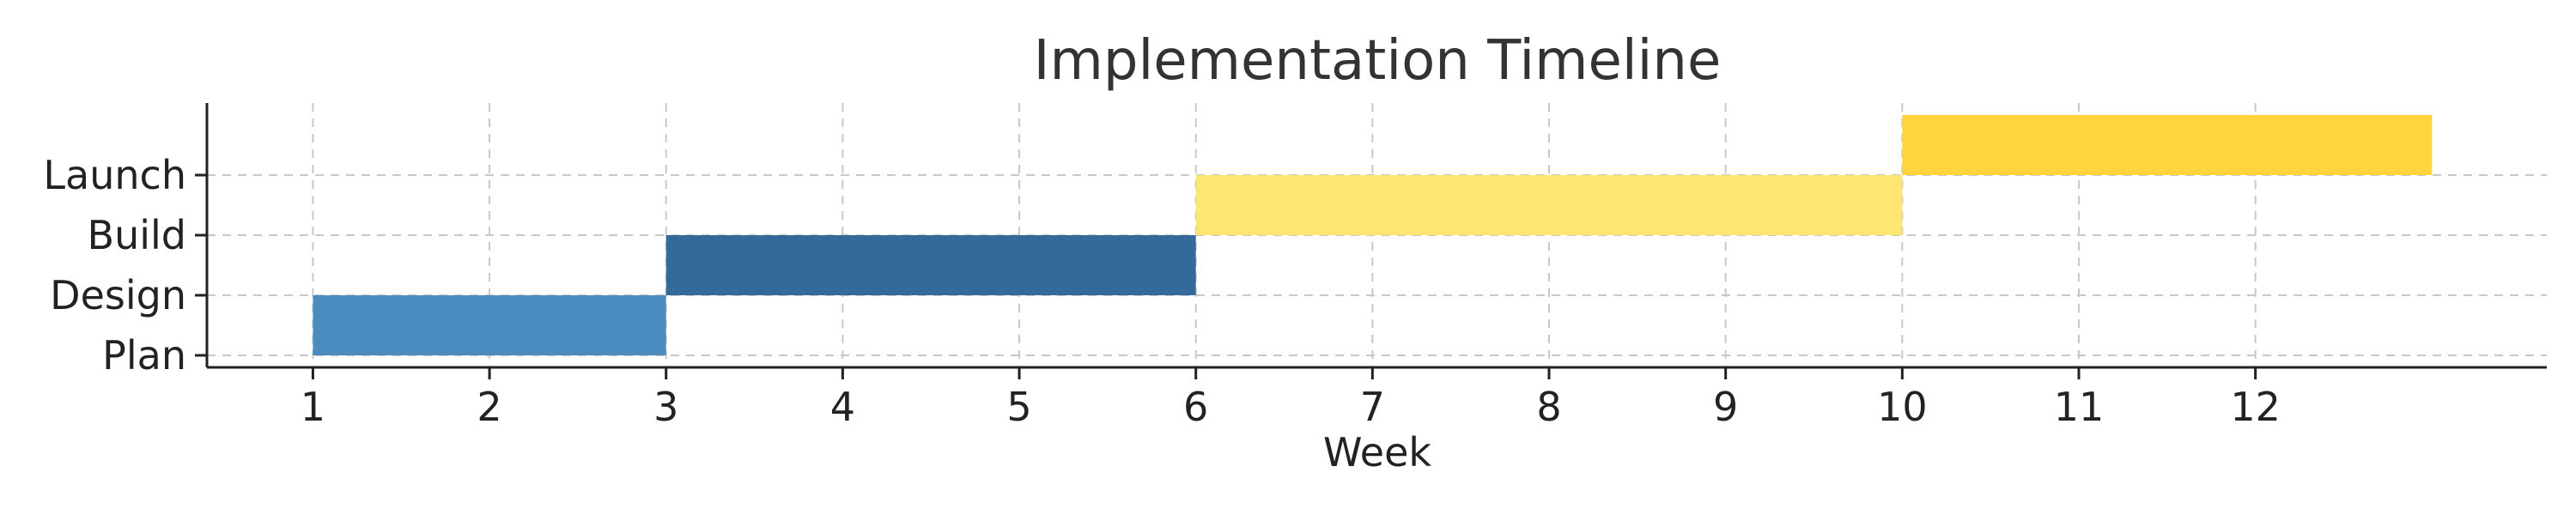 This screenshot has height=515, width=2576. What do you see at coordinates (930, 265) in the screenshot?
I see `task-bar-design` at bounding box center [930, 265].